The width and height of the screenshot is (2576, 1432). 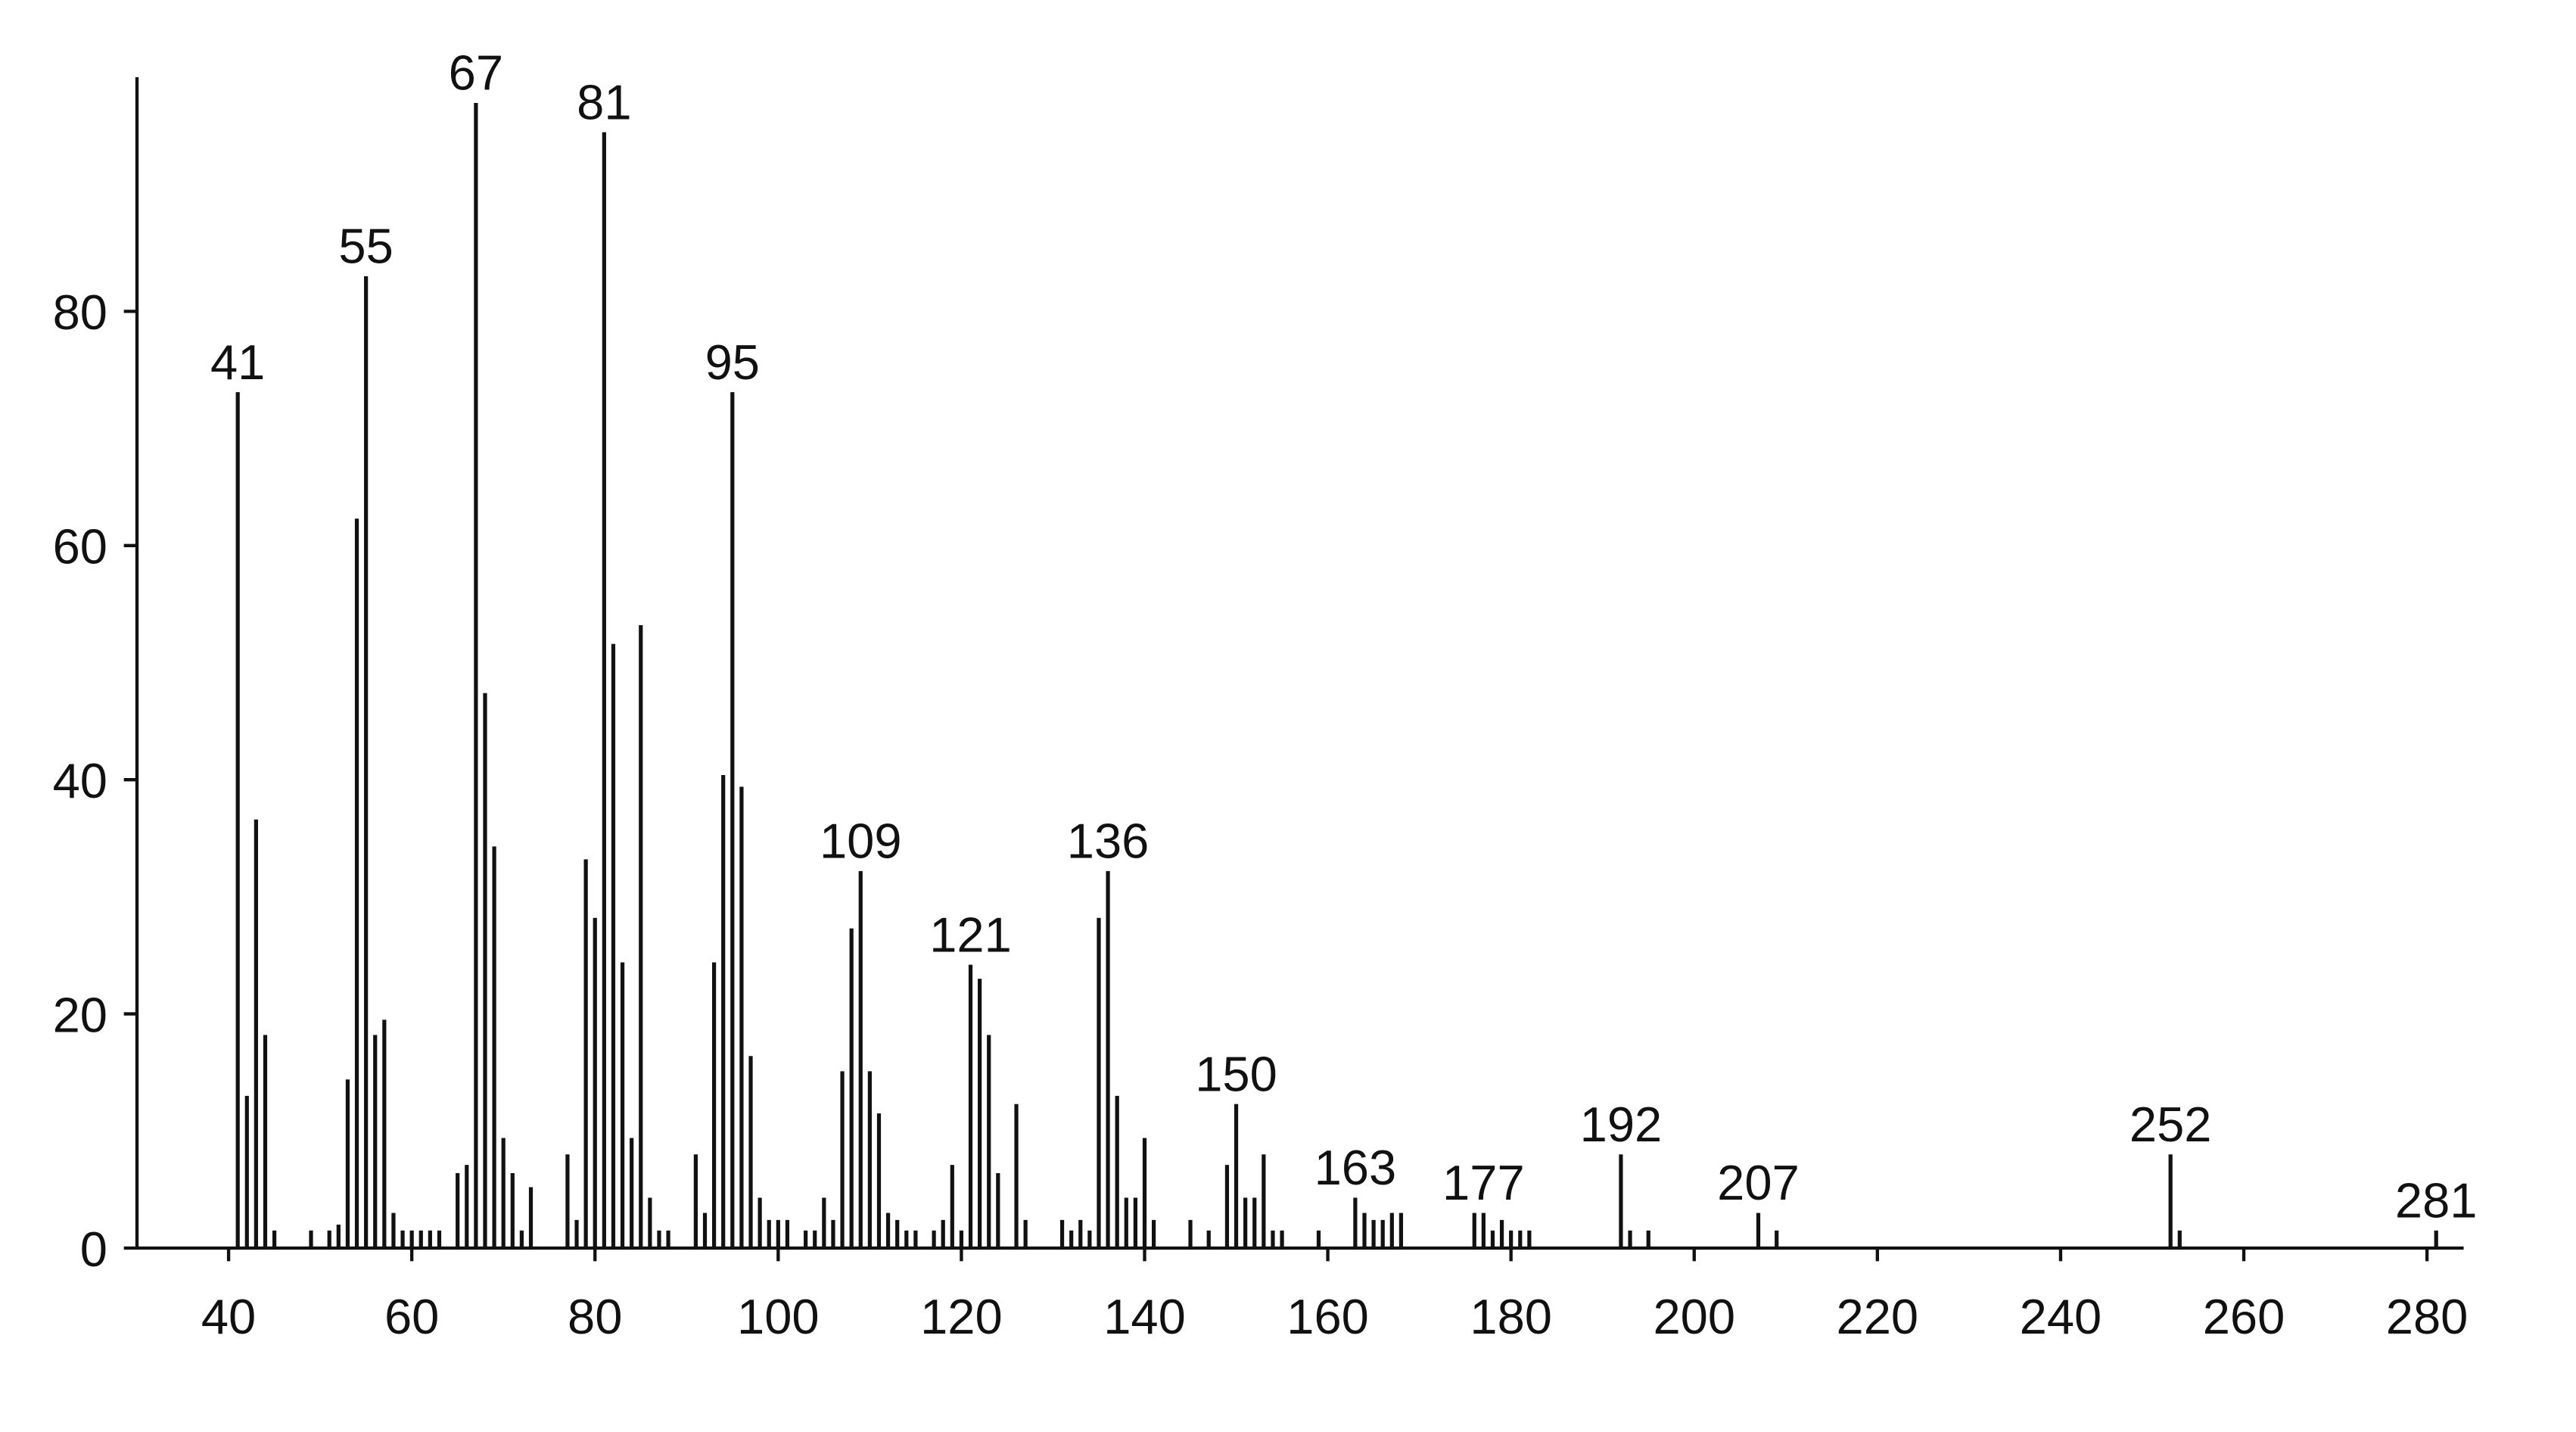 I want to click on y-tick-label: 40, so click(x=80, y=780).